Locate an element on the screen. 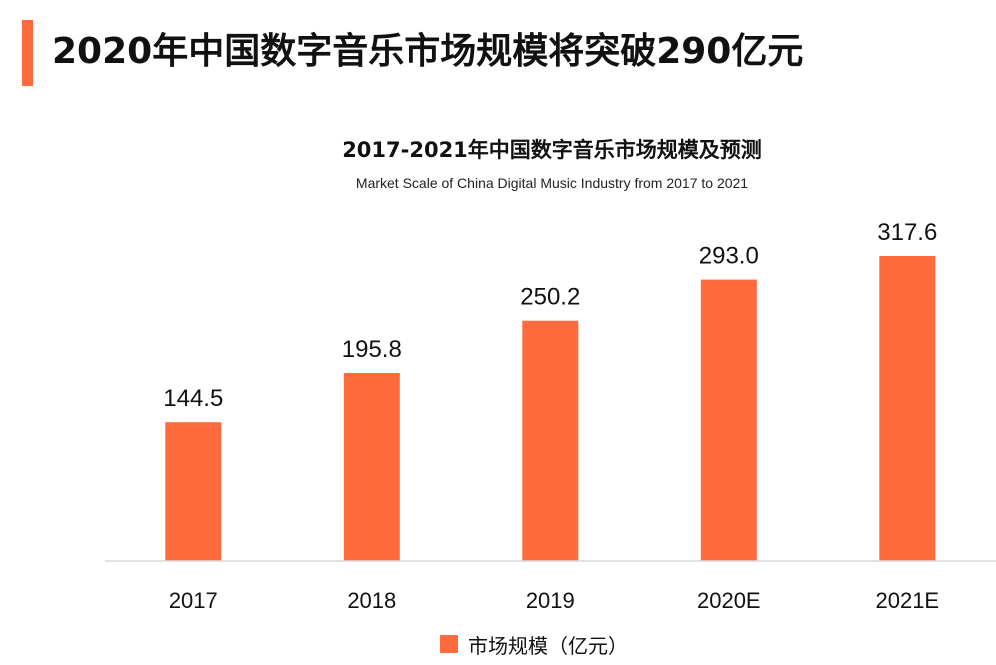 The image size is (996, 665). bar-2018 is located at coordinates (371, 467).